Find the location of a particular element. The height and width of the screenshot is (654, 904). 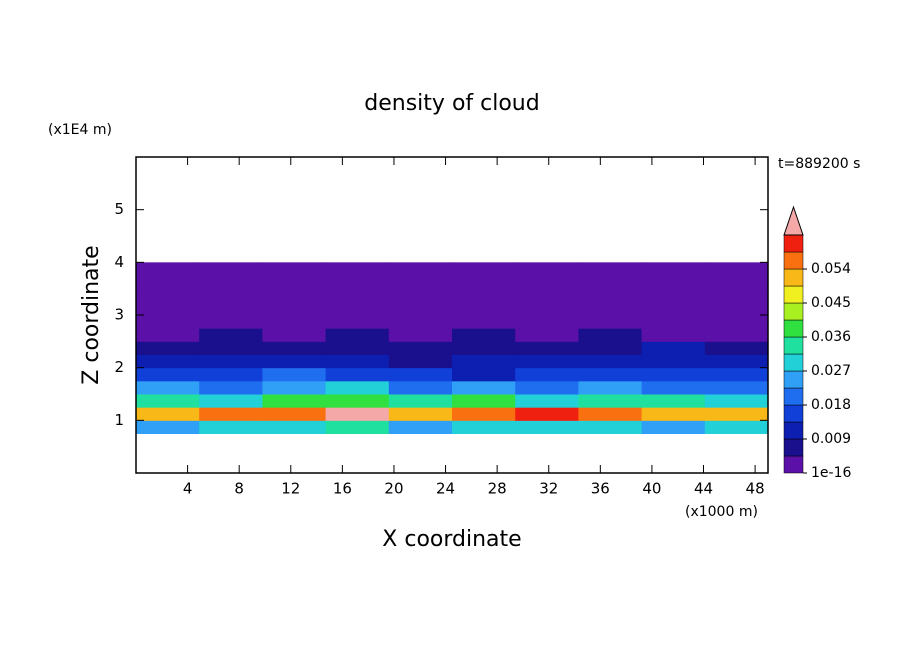

x-tick-label: 48 is located at coordinates (755, 489).